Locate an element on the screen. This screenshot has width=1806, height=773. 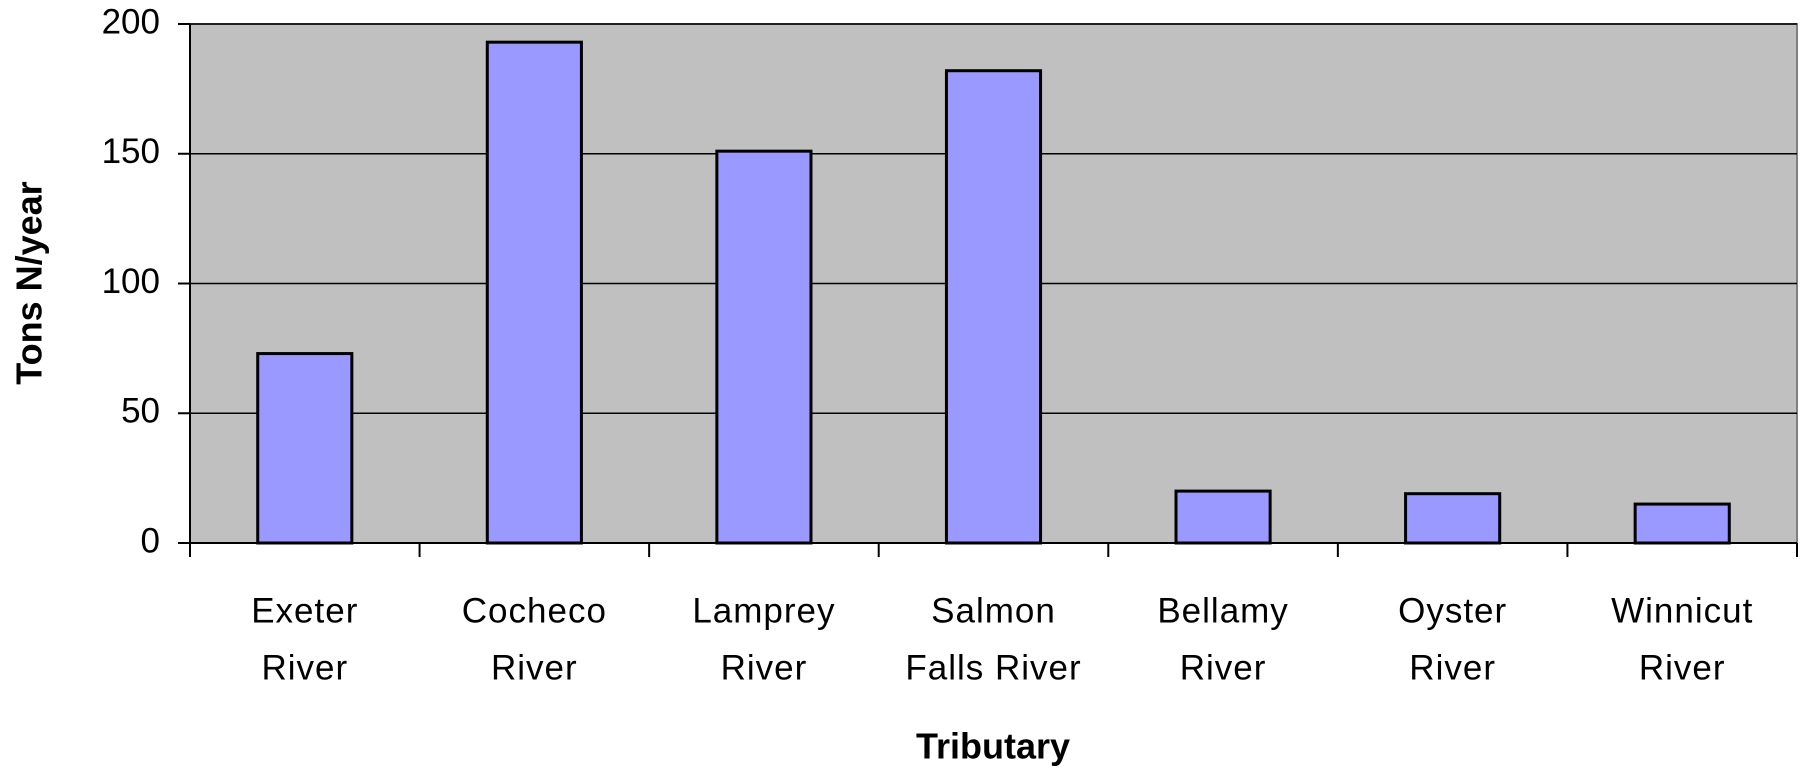
x-tick-label: Lamprey is located at coordinates (763, 610).